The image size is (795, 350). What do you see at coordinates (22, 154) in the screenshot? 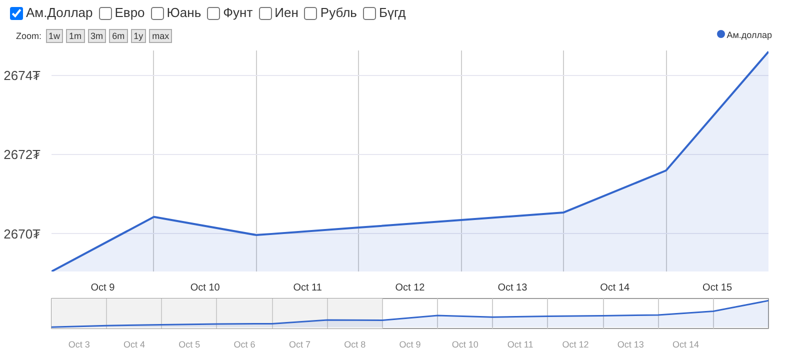
I see `y-tick-label: 2672₮` at bounding box center [22, 154].